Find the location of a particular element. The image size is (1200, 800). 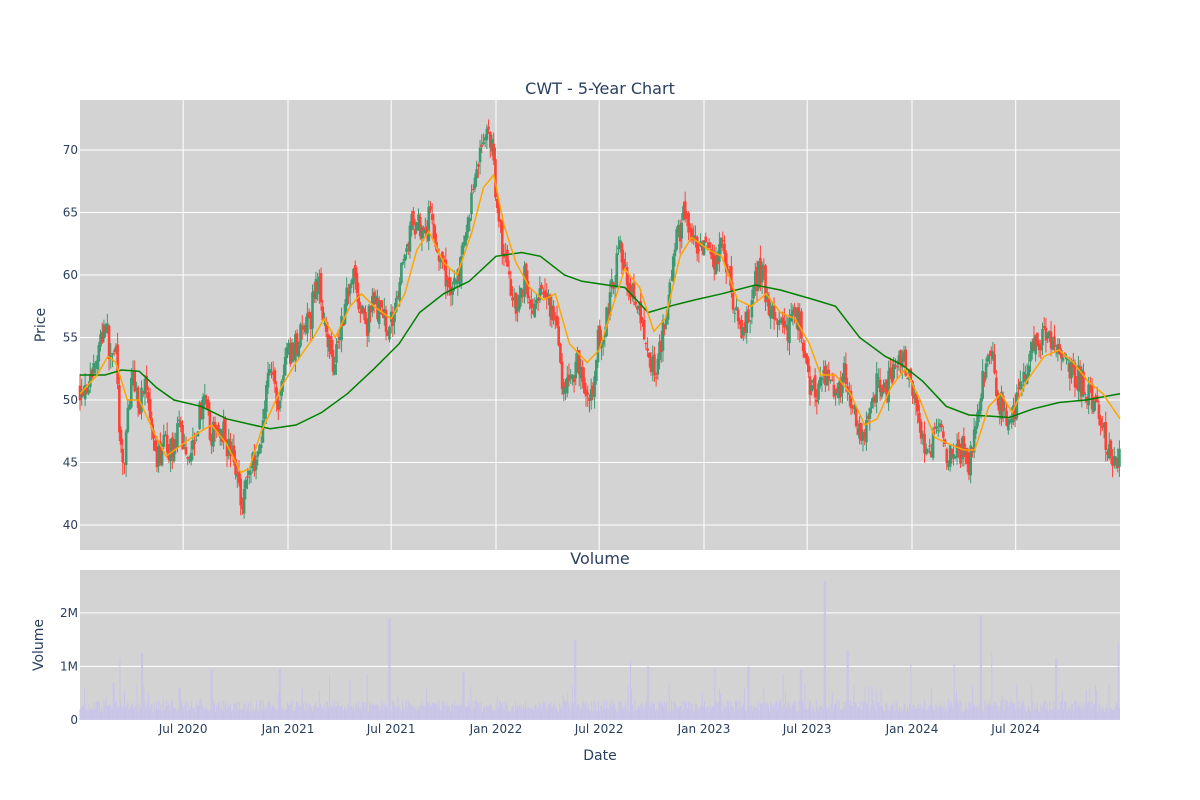

price-y-tick-label: 50 is located at coordinates (70, 400).